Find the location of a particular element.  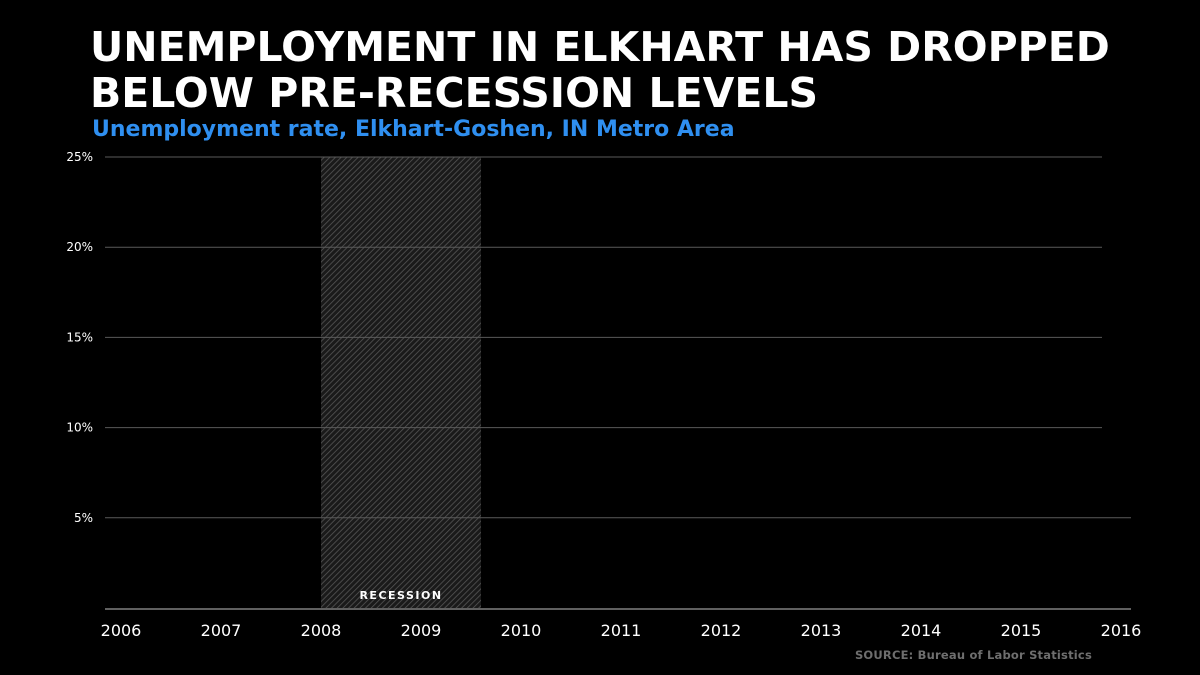

x-tick-label-2007: 2007 is located at coordinates (221, 630).